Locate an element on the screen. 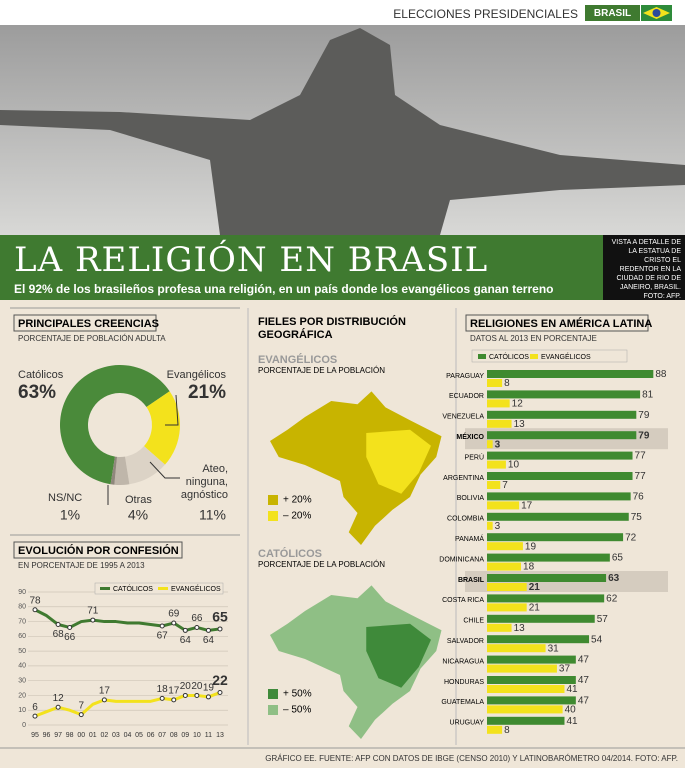 This screenshot has width=685, height=768. data-label: 65 is located at coordinates (220, 617).